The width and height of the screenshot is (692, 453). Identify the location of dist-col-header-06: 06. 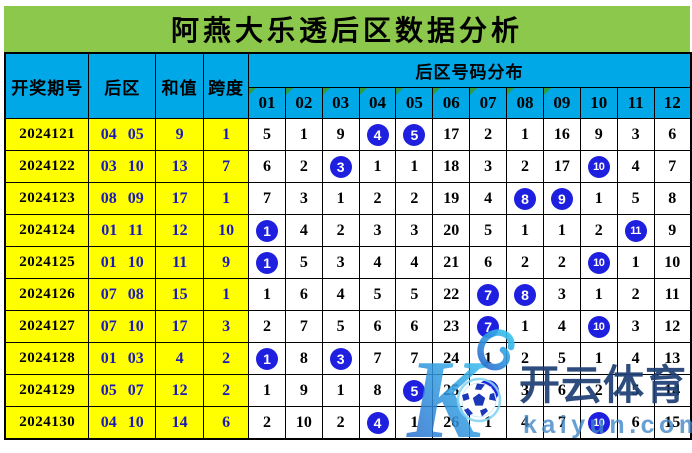
(451, 103).